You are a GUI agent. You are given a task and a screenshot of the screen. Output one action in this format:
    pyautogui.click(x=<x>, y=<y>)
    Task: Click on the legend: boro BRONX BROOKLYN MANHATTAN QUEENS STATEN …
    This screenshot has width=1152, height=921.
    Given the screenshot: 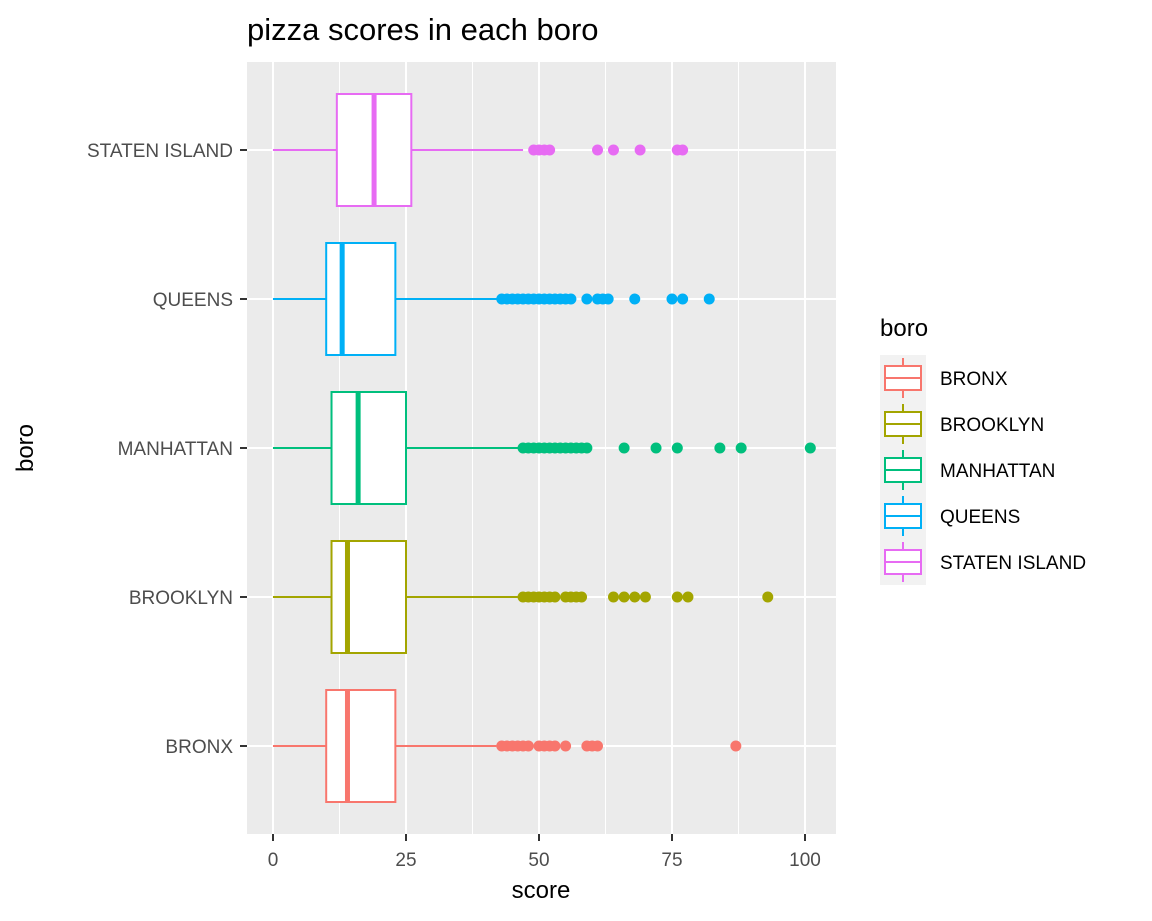 What is the action you would take?
    pyautogui.click(x=983, y=450)
    